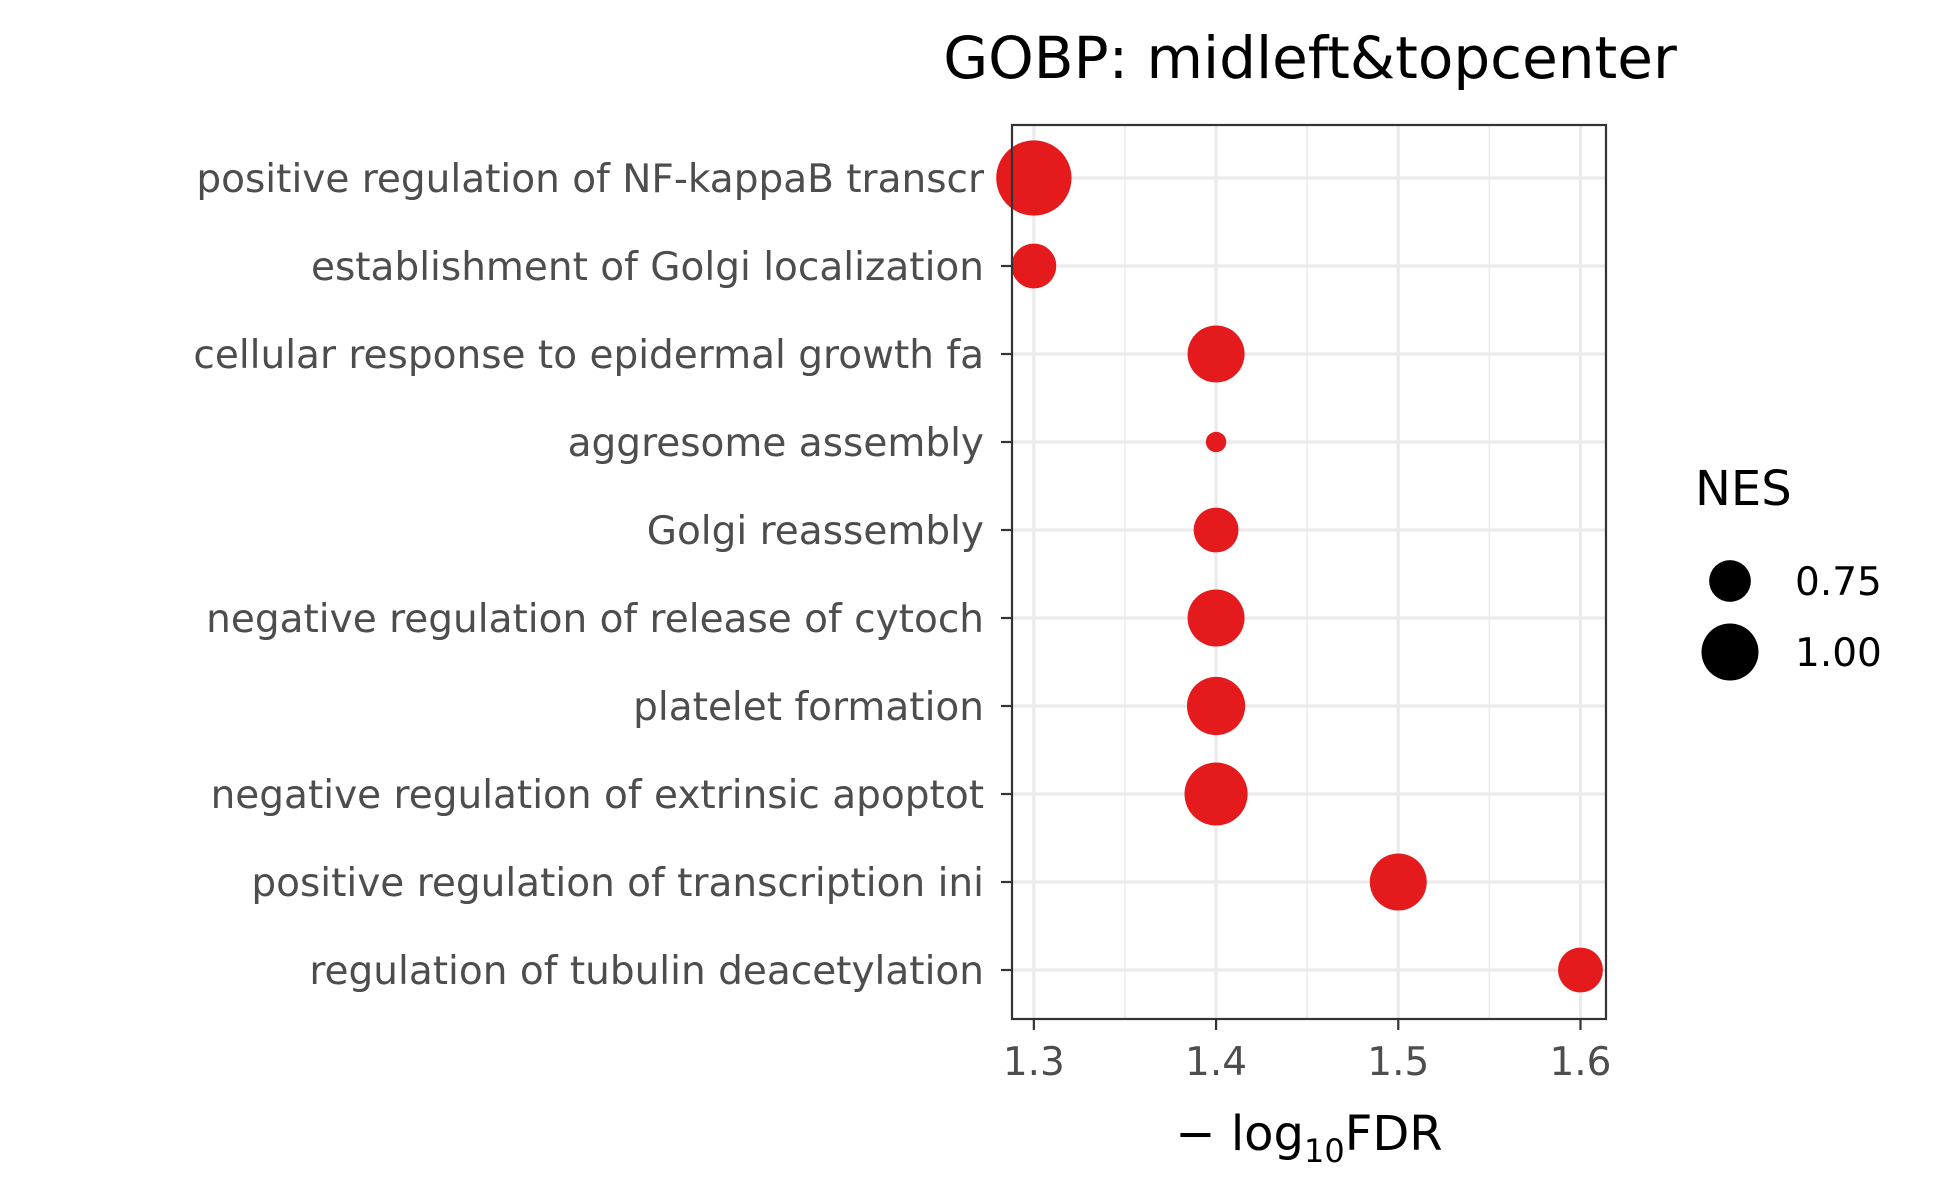 The width and height of the screenshot is (1950, 1204). I want to click on y-tick-label: aggresome assembly, so click(776, 443).